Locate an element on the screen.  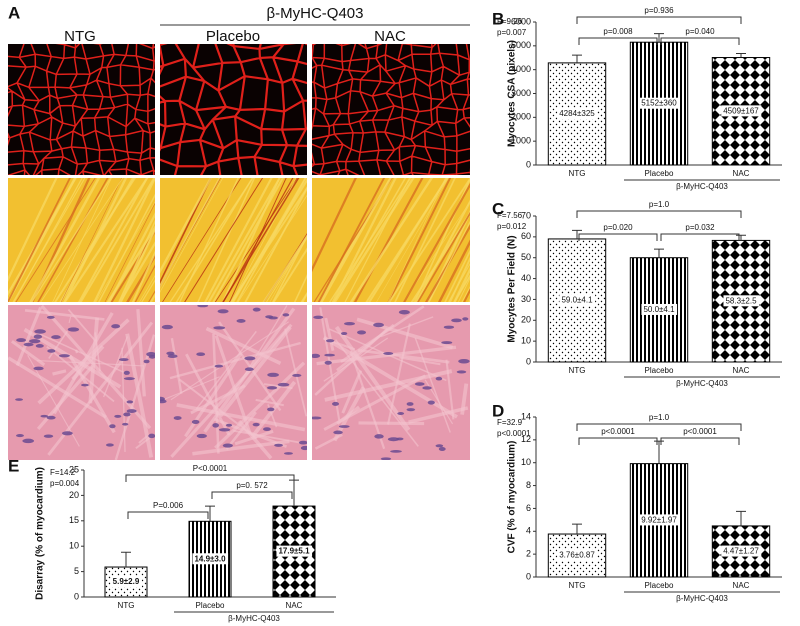
comparison-label: p=0.008 is located at coordinates (618, 31).